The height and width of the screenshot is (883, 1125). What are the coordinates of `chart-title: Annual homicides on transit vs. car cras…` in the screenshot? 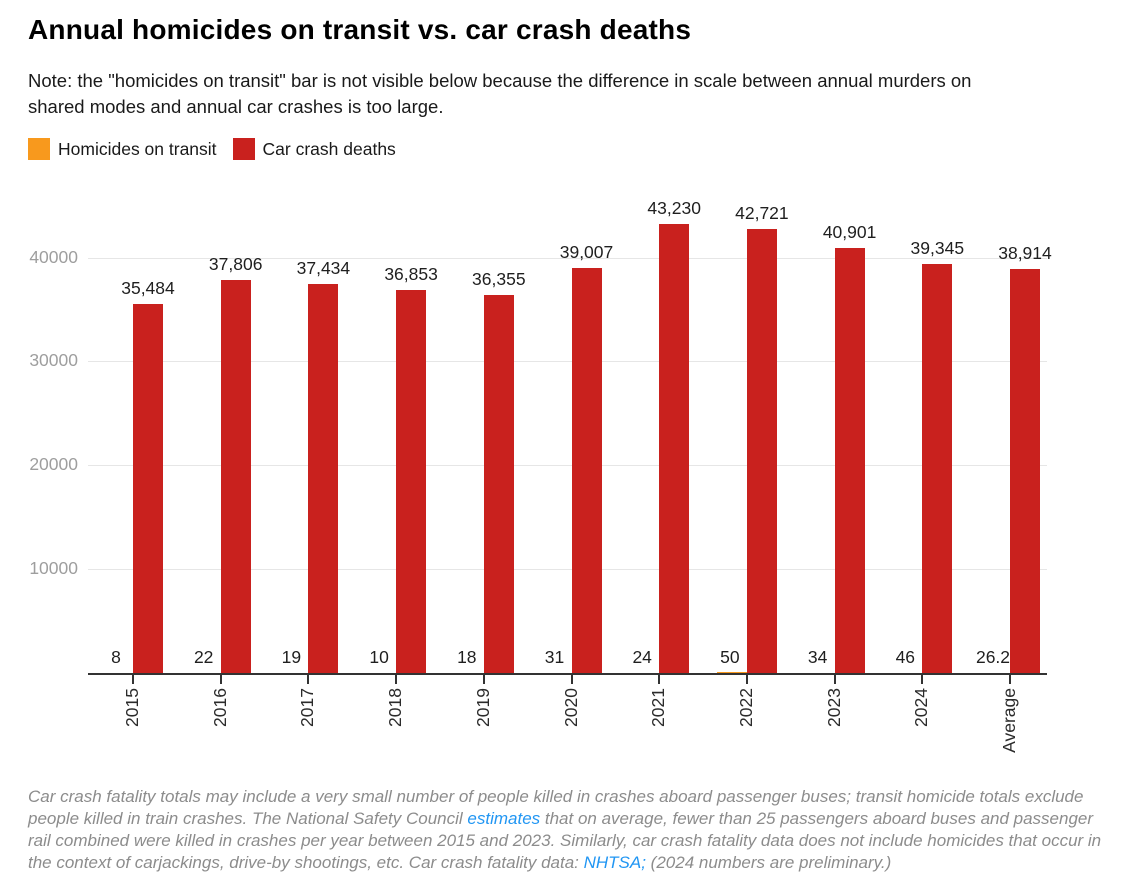 It's located at (360, 29).